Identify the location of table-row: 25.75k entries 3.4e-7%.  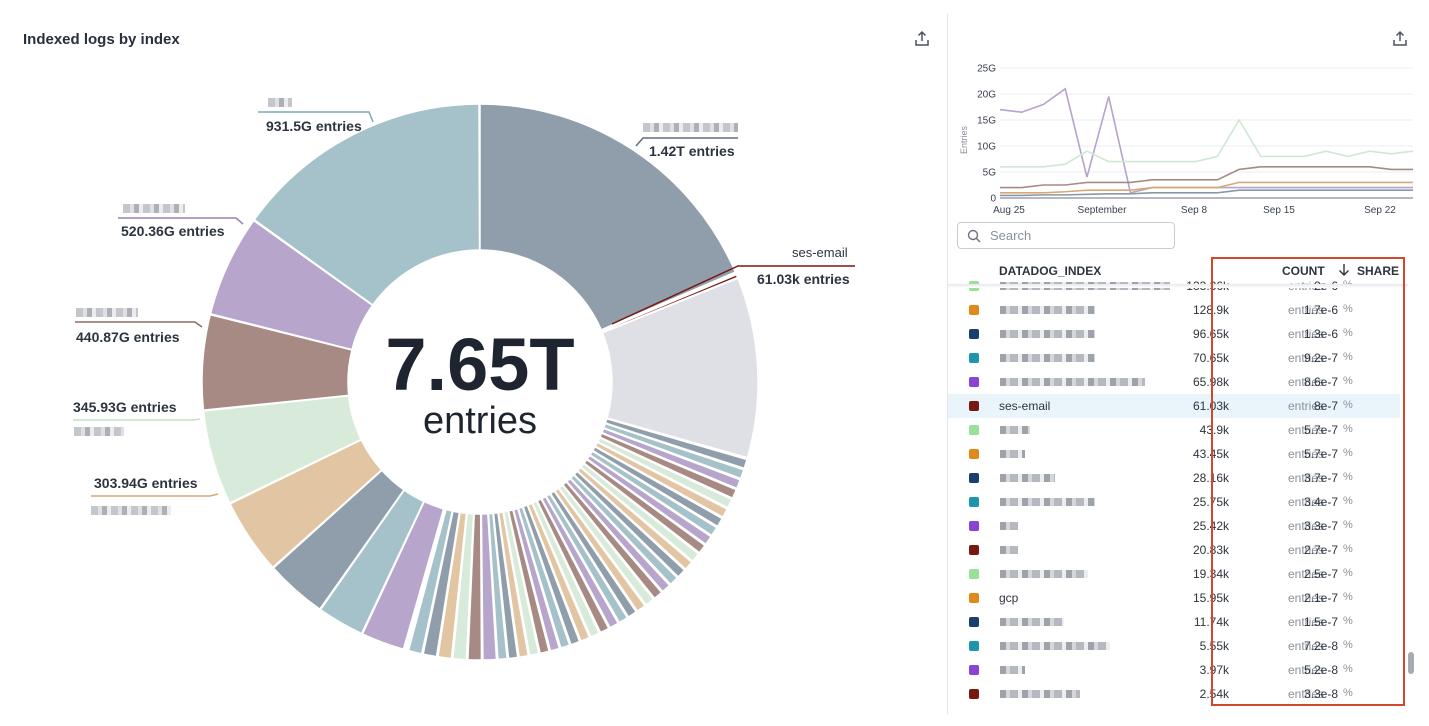
(1174, 502).